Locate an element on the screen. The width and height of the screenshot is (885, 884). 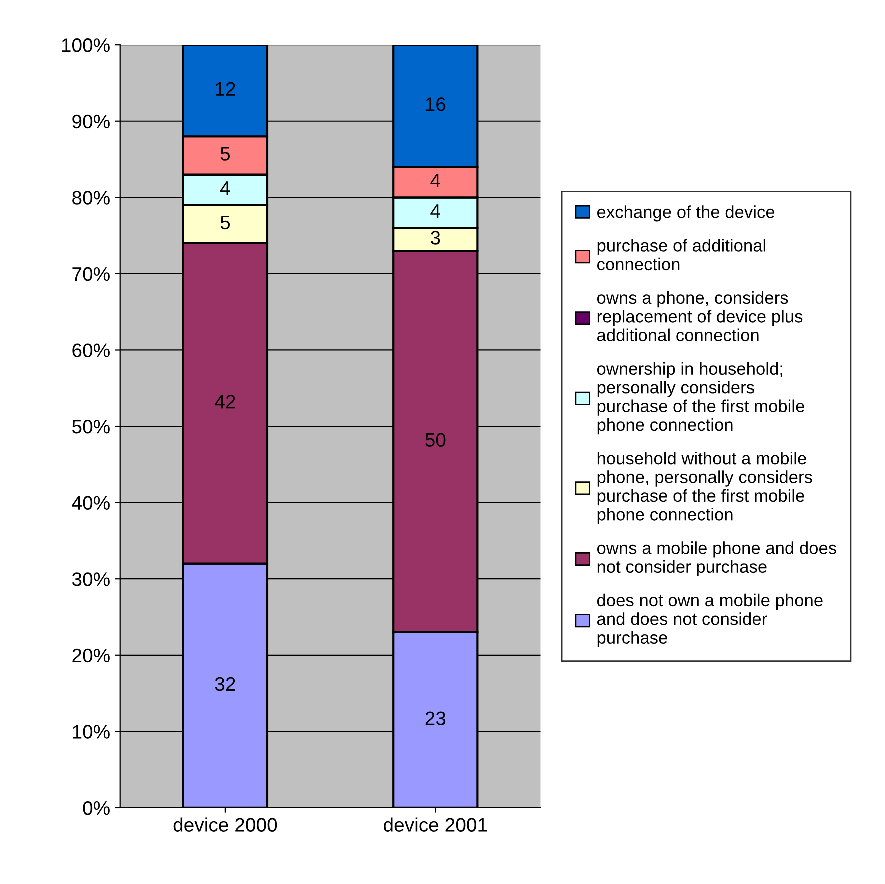
y-tick-label: 30% is located at coordinates (91, 579).